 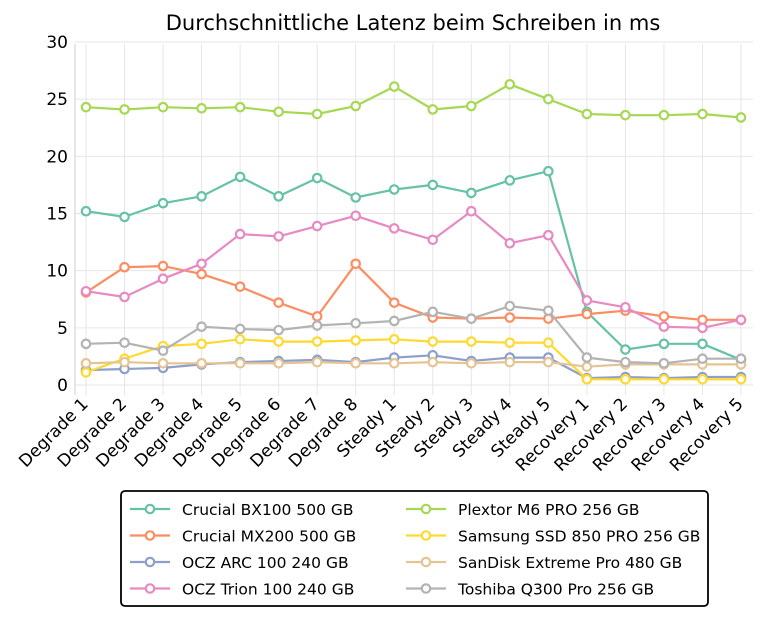 I want to click on y-tick-label: 10, so click(x=57, y=272).